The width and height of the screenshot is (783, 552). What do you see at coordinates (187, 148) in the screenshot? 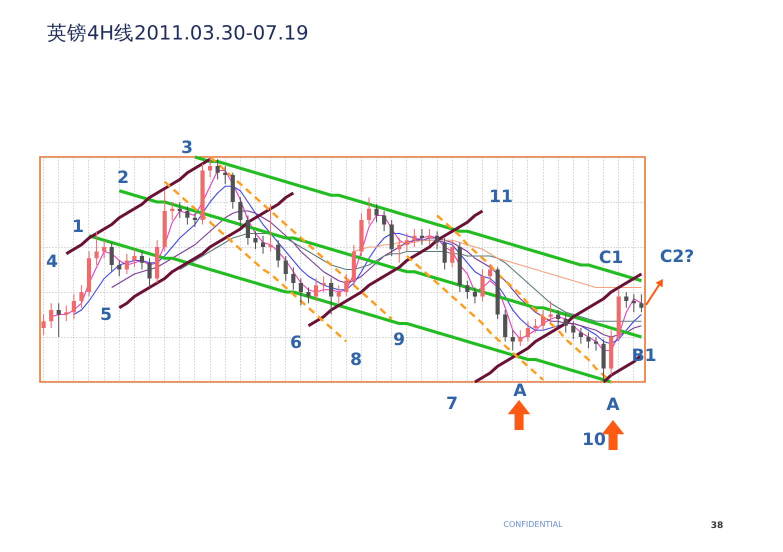
I see `annotation: 3` at bounding box center [187, 148].